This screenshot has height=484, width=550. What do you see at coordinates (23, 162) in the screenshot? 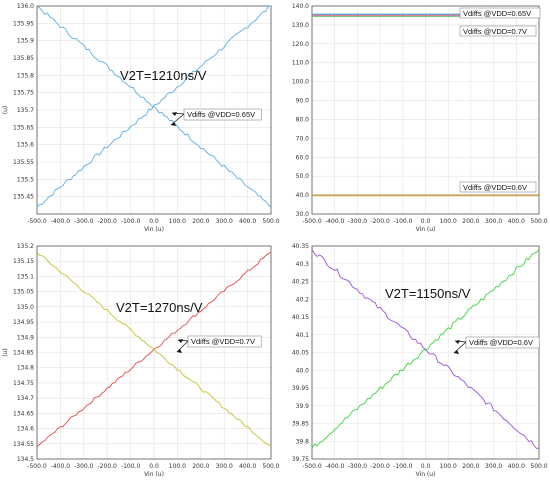
I see `y-tick-label: 135.55` at bounding box center [23, 162].